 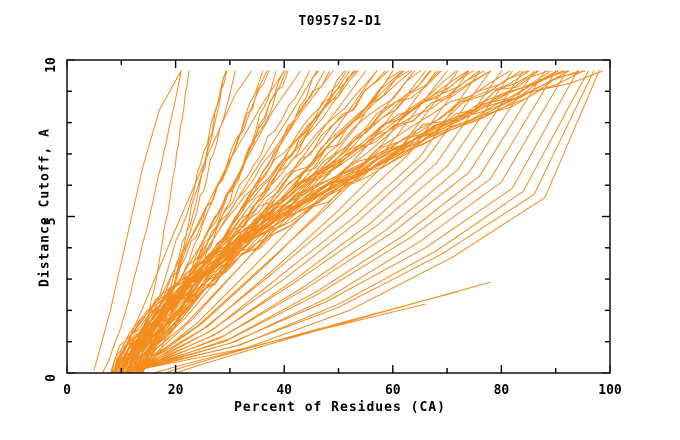 I want to click on x-tick-label: 60, so click(x=393, y=390).